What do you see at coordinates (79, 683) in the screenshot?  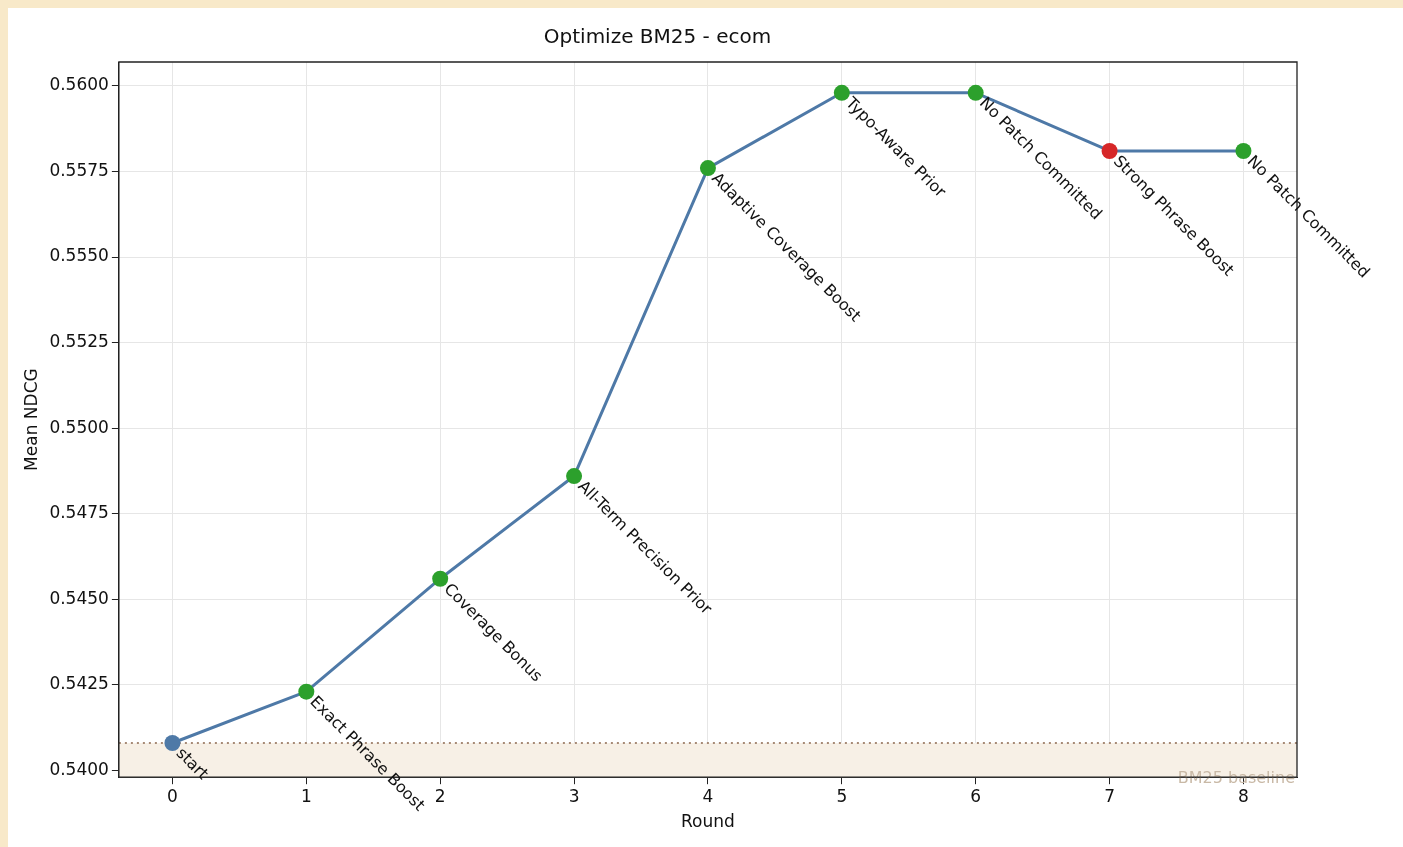 I see `y-tick-label: 0.5425` at bounding box center [79, 683].